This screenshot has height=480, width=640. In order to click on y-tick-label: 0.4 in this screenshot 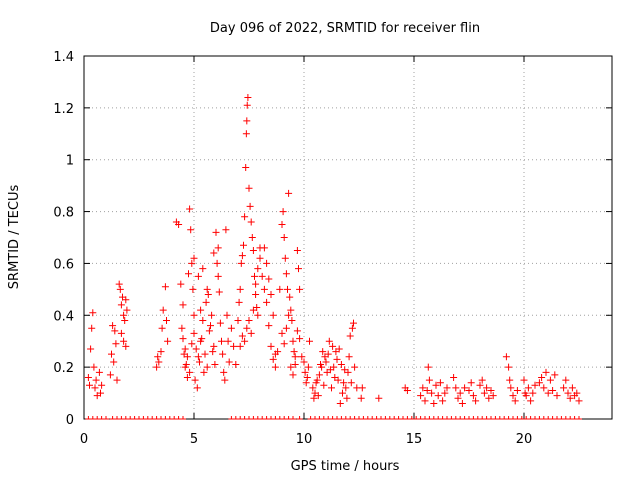, I will do `click(63, 316)`.